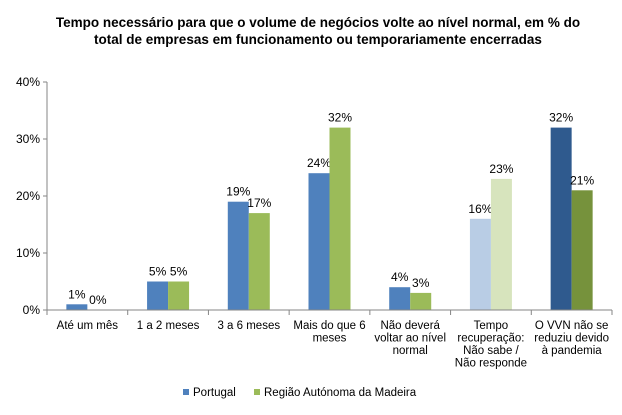  I want to click on data-label: 0%, so click(98, 300).